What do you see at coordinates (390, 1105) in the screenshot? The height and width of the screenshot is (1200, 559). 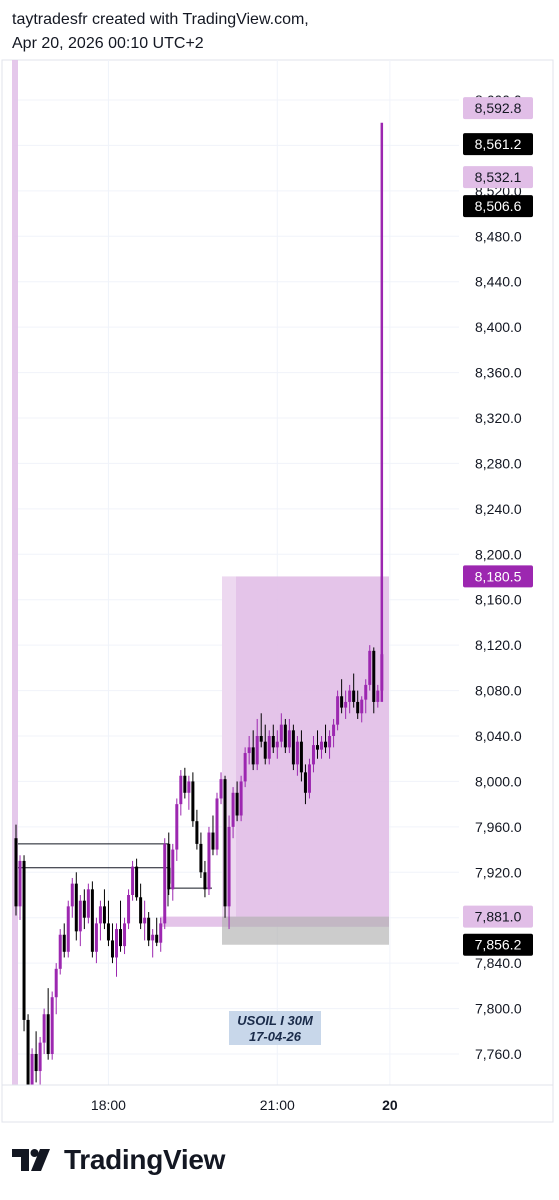 I see `x-tick-label: 20` at bounding box center [390, 1105].